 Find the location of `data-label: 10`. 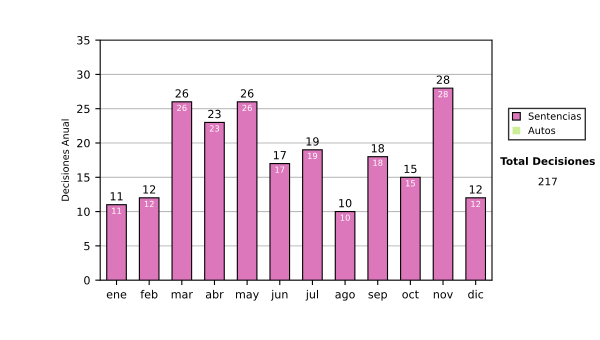

data-label: 10 is located at coordinates (345, 217).